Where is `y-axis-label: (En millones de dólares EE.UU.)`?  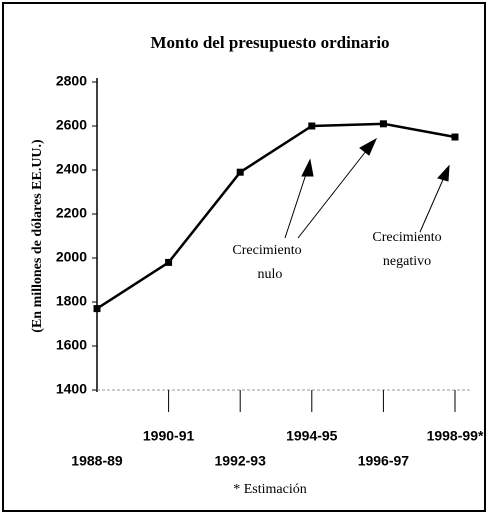 y-axis-label: (En millones de dólares EE.UU.) is located at coordinates (37, 236).